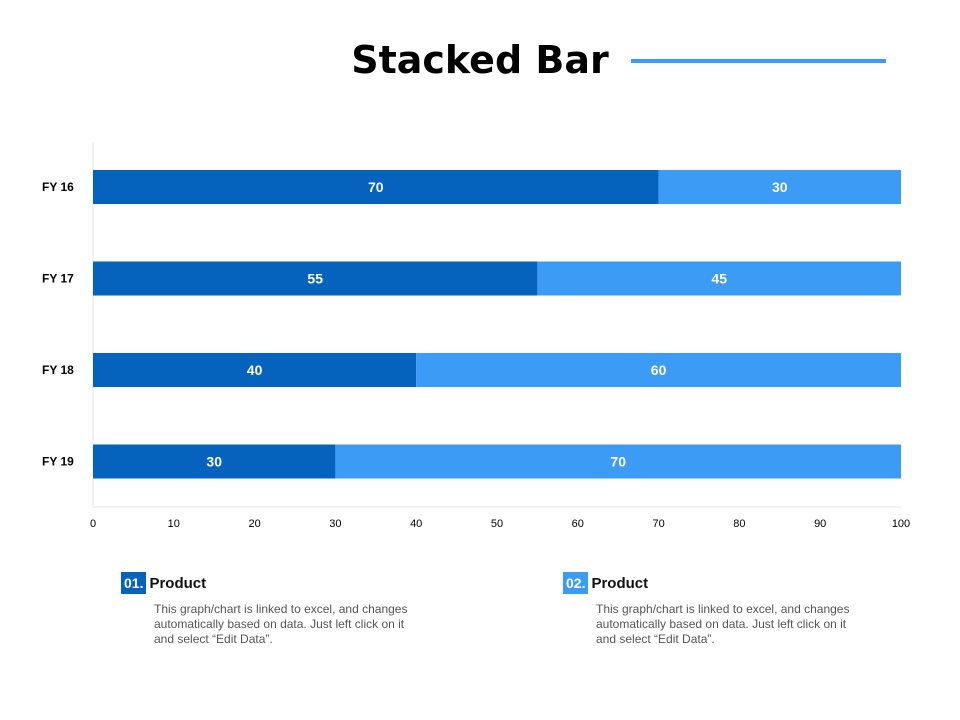 Image resolution: width=960 pixels, height=720 pixels. What do you see at coordinates (58, 462) in the screenshot?
I see `category-label: FY 19` at bounding box center [58, 462].